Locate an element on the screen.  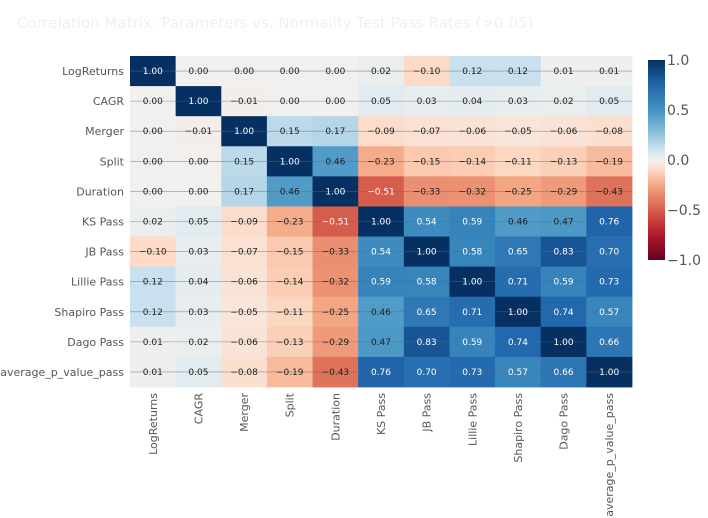
x-tick-label: Lillie Pass is located at coordinates (472, 419).